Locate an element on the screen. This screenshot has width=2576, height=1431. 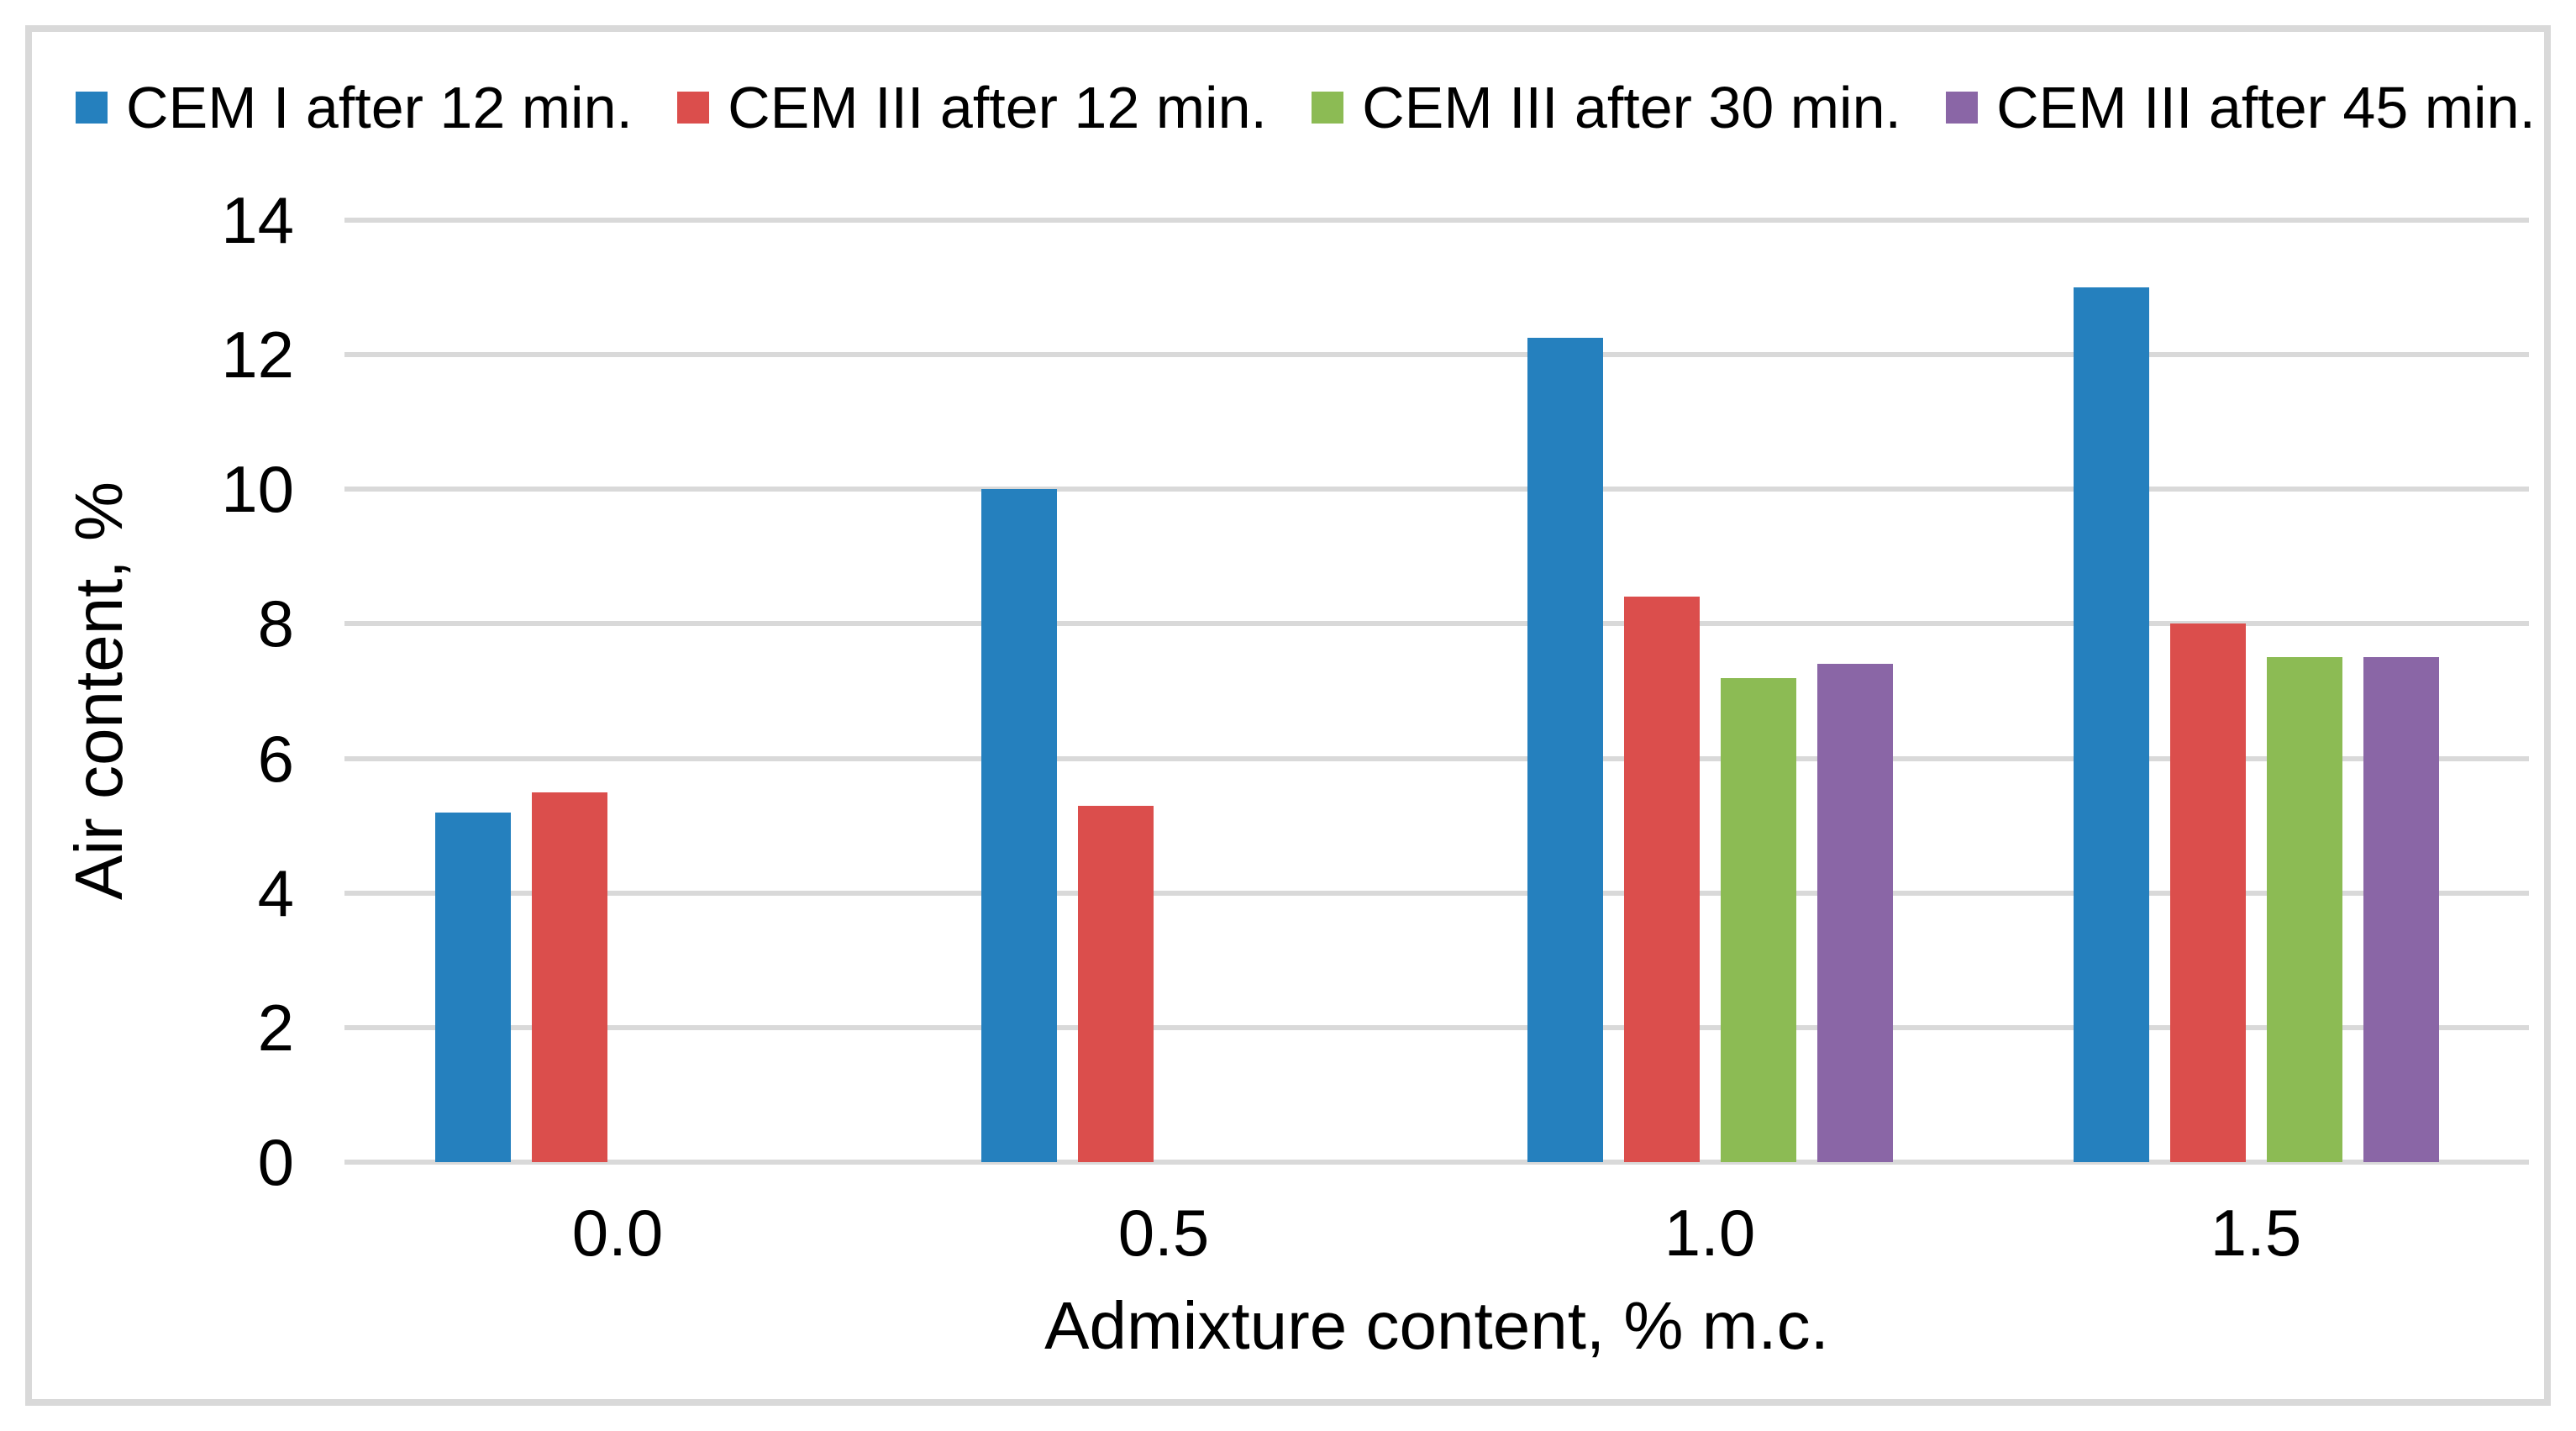
y-axis-title: Air content, % is located at coordinates (98, 691).